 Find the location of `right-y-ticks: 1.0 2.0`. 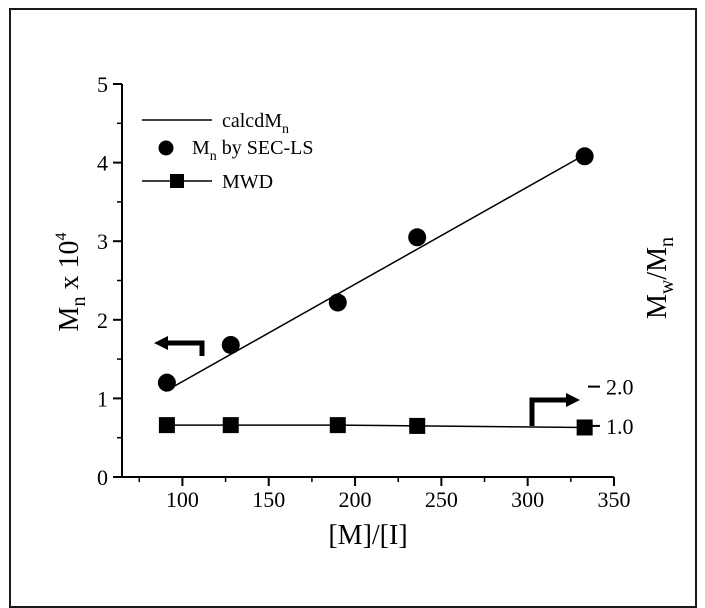

right-y-ticks: 1.0 2.0 is located at coordinates (611, 407).